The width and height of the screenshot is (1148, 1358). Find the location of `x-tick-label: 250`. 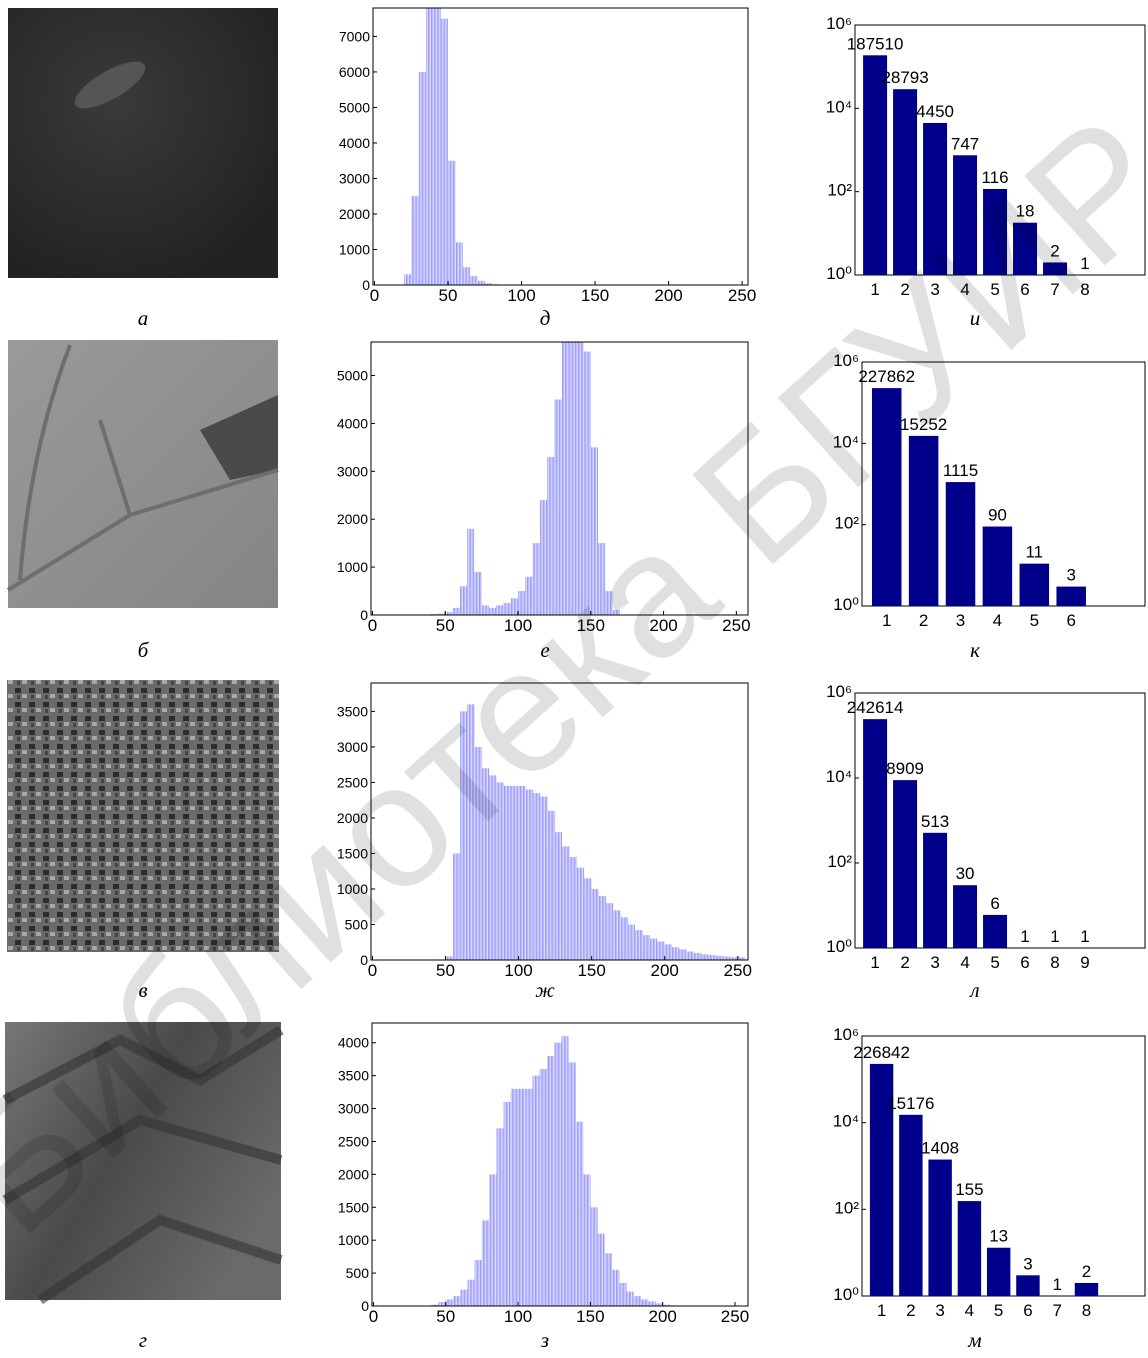

x-tick-label: 250 is located at coordinates (738, 970).